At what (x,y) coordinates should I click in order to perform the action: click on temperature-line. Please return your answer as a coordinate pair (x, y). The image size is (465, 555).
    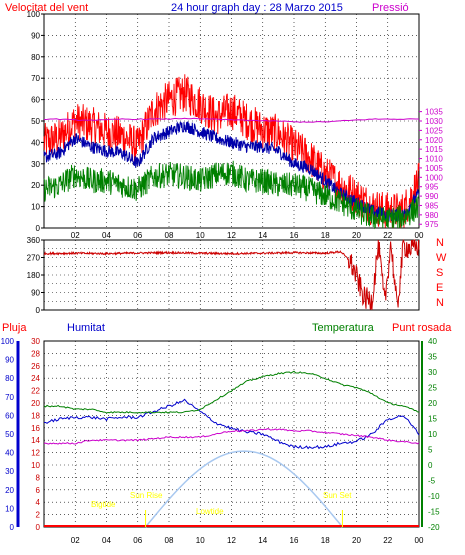
    Looking at the image, I should click on (231, 392).